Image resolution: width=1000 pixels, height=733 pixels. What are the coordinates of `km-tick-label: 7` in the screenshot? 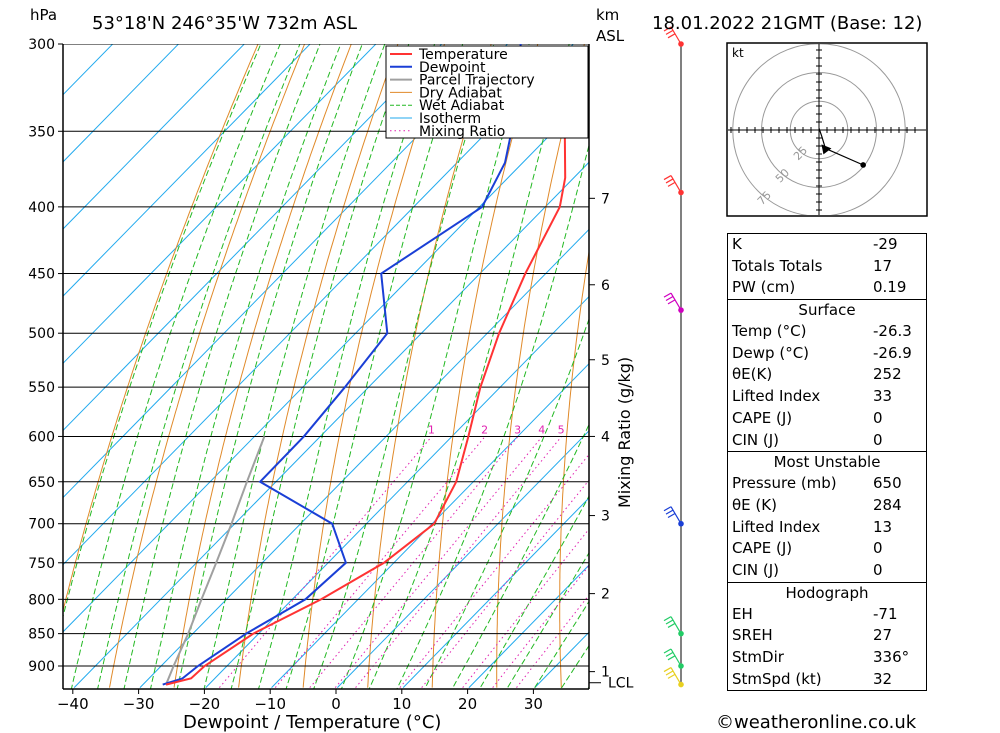 It's located at (605, 199).